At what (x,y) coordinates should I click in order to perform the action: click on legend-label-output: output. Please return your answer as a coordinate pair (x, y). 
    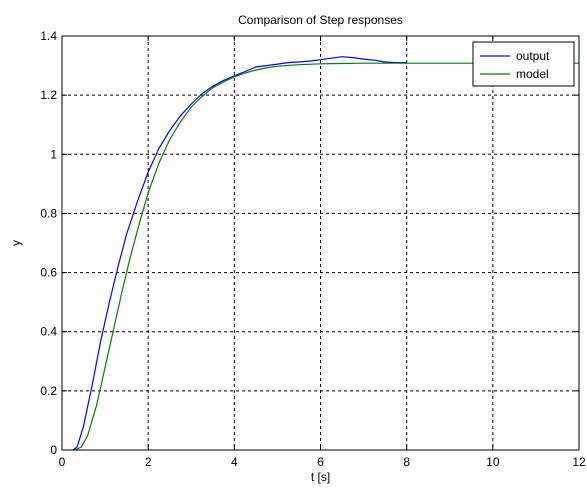
    Looking at the image, I should click on (533, 56).